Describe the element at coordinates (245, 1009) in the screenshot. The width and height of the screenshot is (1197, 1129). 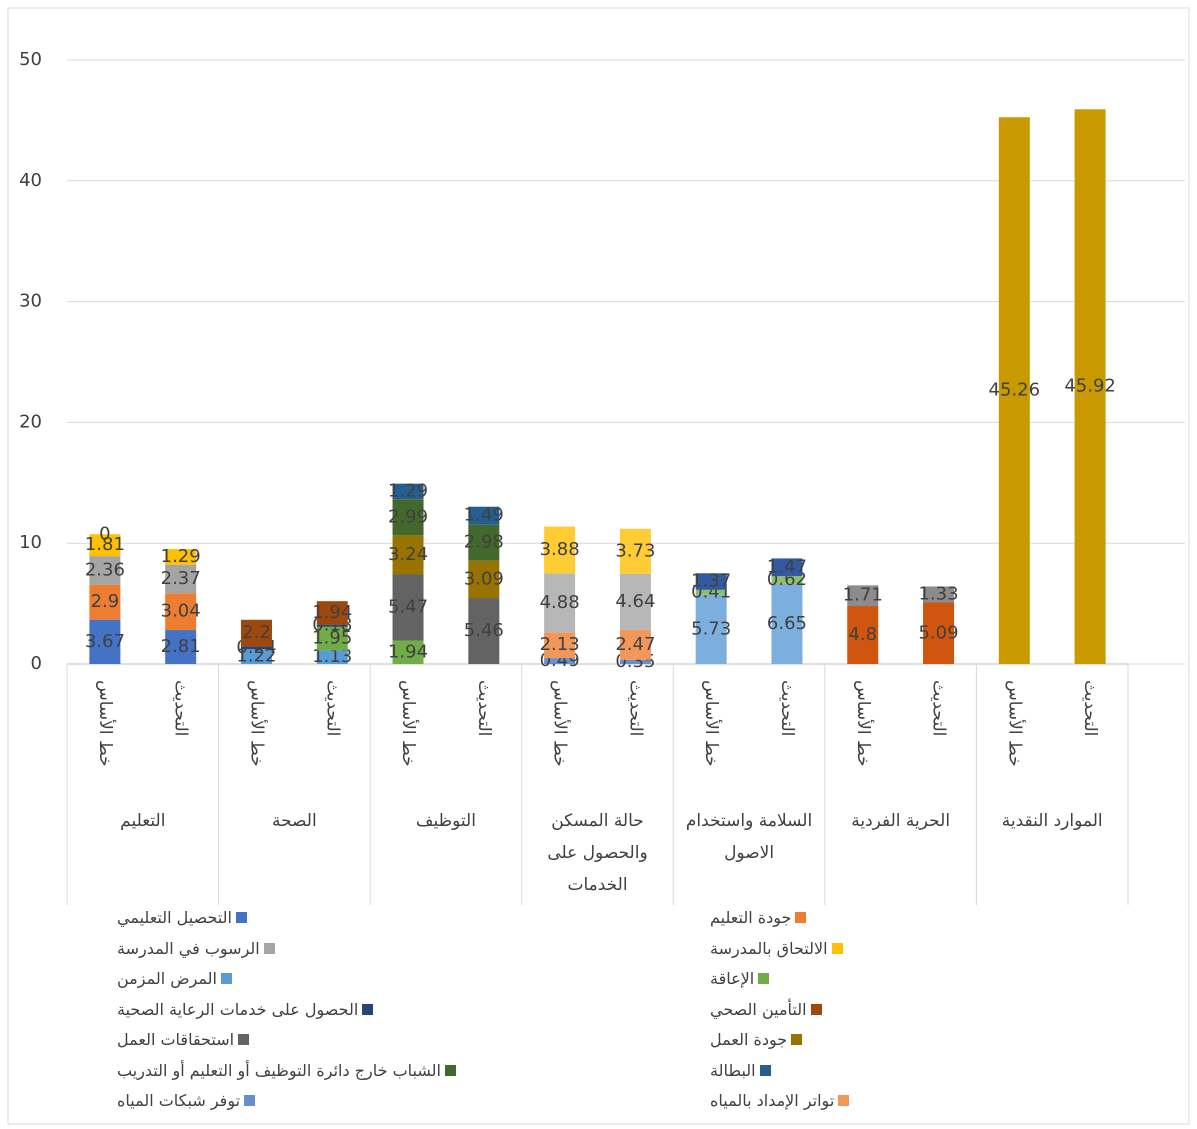
I see `legend-entry: الحصول على خدمات الرعاية الصحية` at that location.